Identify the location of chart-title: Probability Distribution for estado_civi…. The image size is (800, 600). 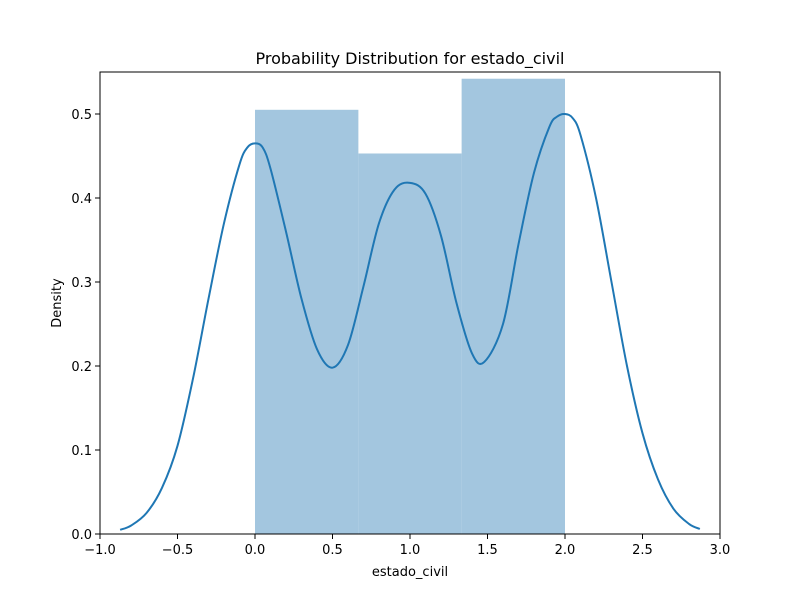
(410, 59).